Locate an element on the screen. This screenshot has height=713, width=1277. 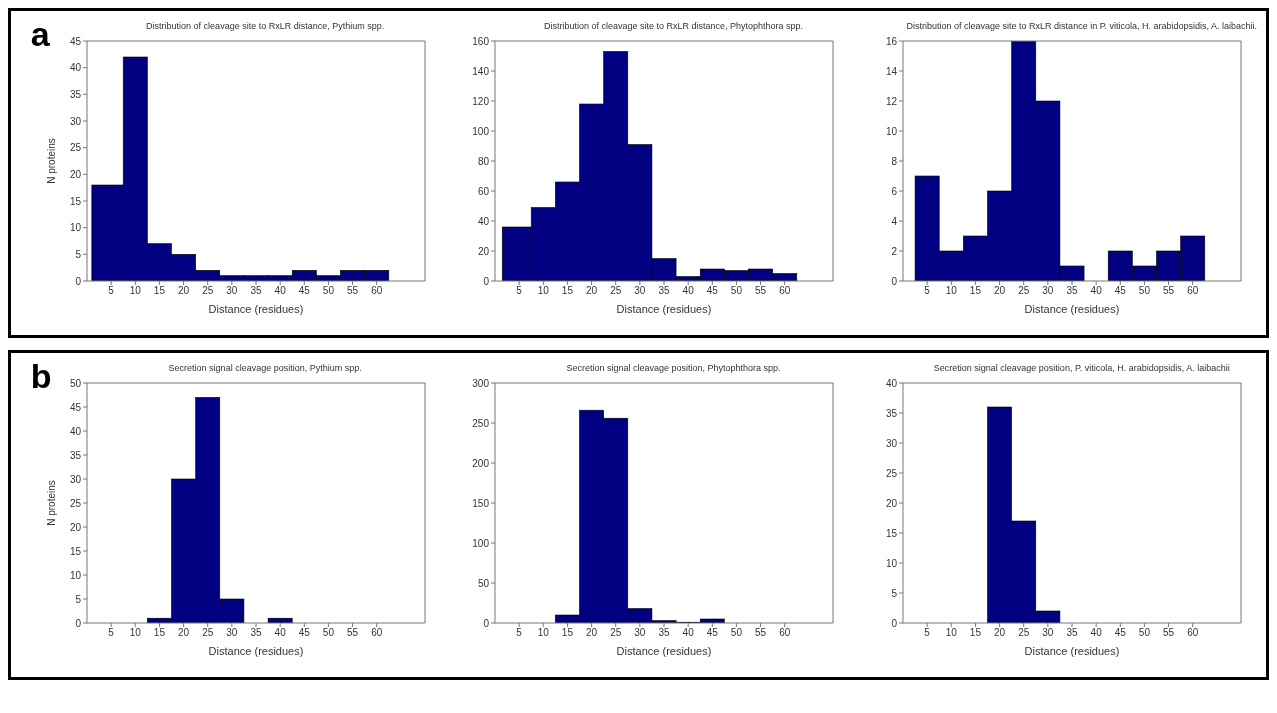
y-axis-title: N proteins is located at coordinates (51, 503).